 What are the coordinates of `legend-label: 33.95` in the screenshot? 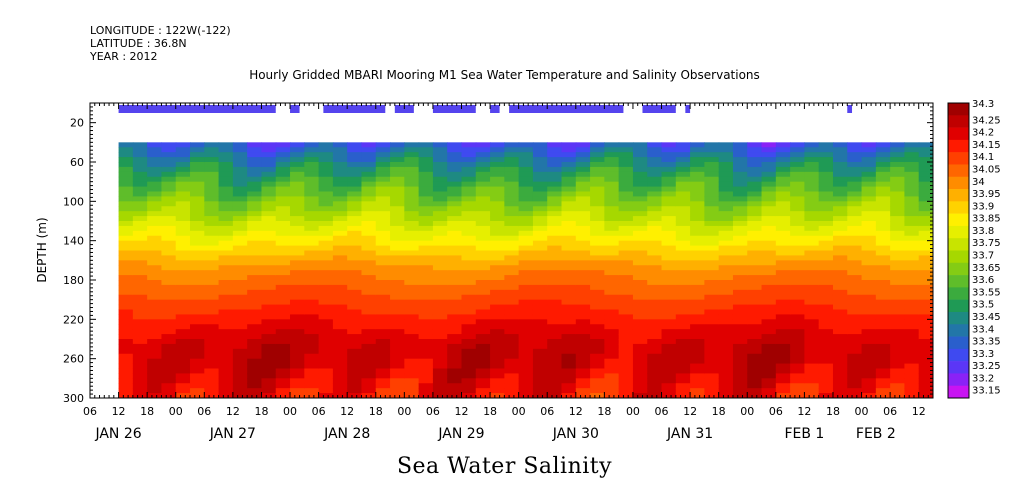 It's located at (986, 194).